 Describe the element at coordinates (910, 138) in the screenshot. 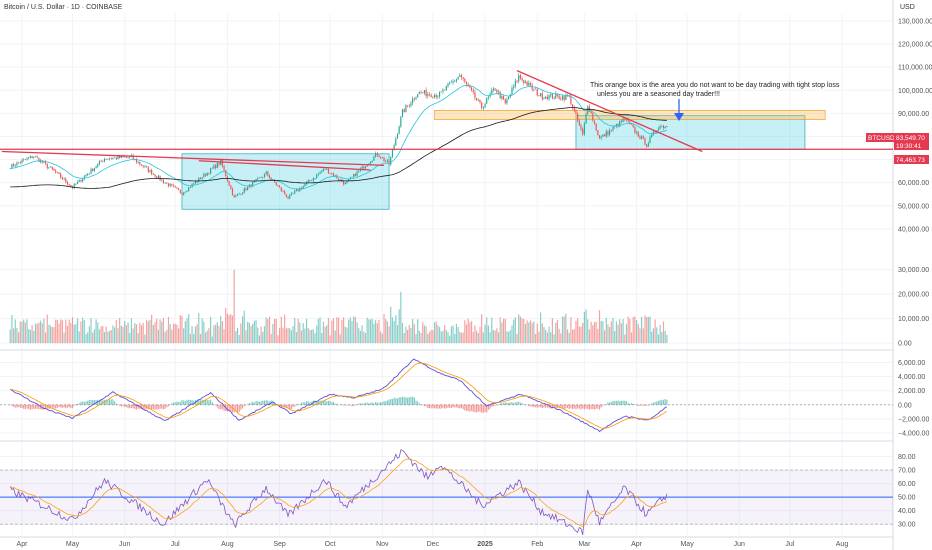

I see `price-tag-value: 83,549.70` at that location.